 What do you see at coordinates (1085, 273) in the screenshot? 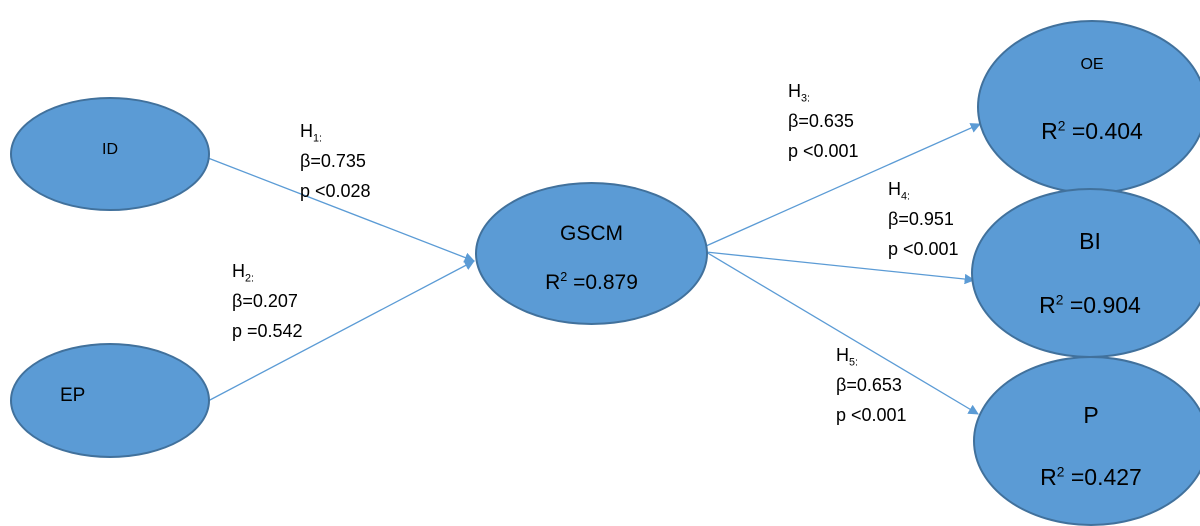
I see `node-bi: BI R2 =0.904` at bounding box center [1085, 273].